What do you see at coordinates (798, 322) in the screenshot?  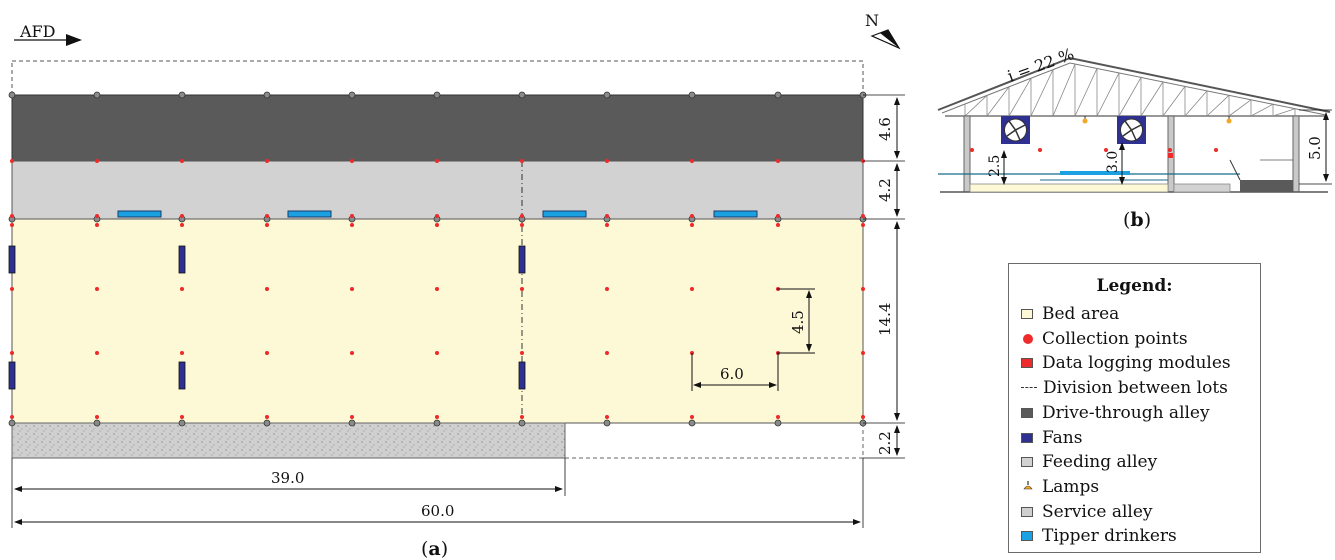 I see `dim-label-4-5: 4.5` at bounding box center [798, 322].